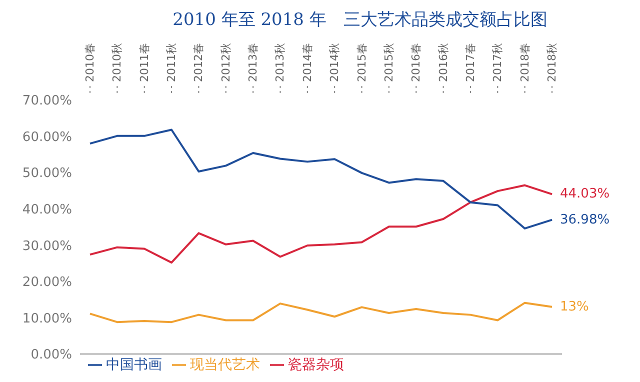 The image size is (640, 382). Describe the element at coordinates (585, 220) in the screenshot. I see `data-label: 36.98%` at that location.